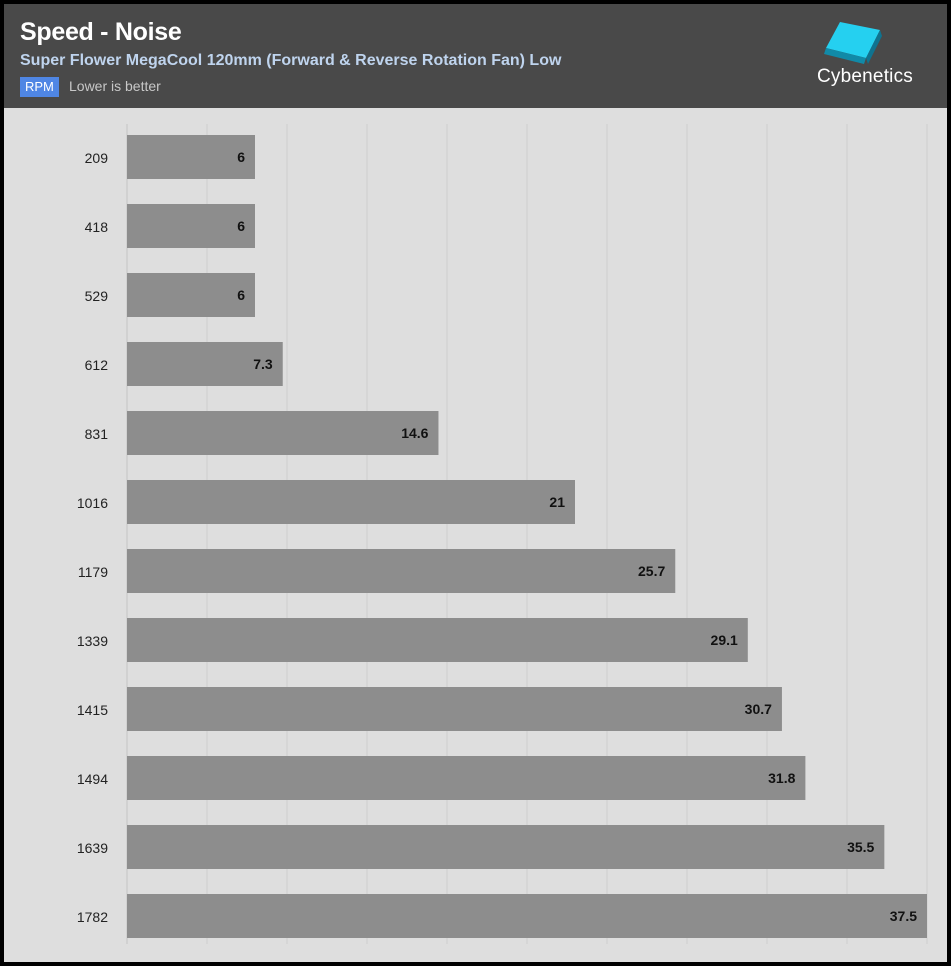 Image resolution: width=951 pixels, height=966 pixels. Describe the element at coordinates (92, 710) in the screenshot. I see `y-tick-label: 1415` at that location.